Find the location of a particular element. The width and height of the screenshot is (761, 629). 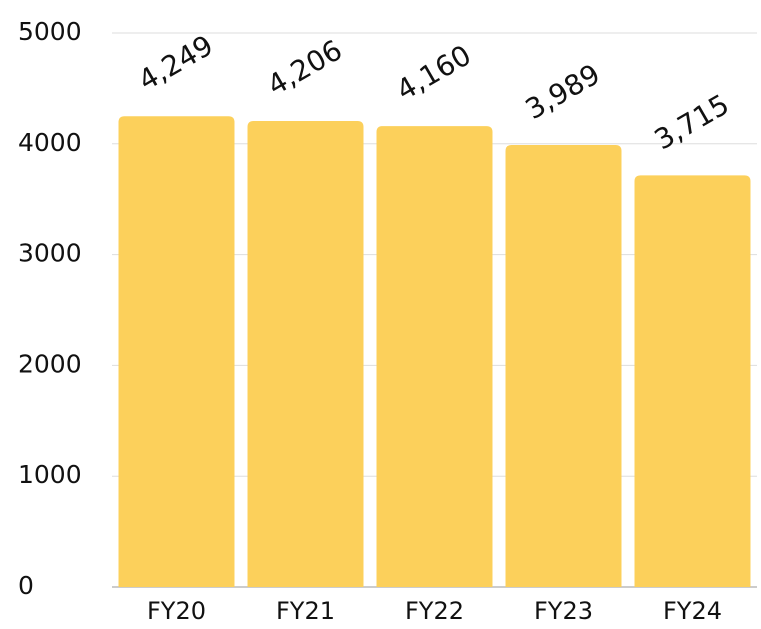

y-tick-label: 5000 is located at coordinates (50, 31).